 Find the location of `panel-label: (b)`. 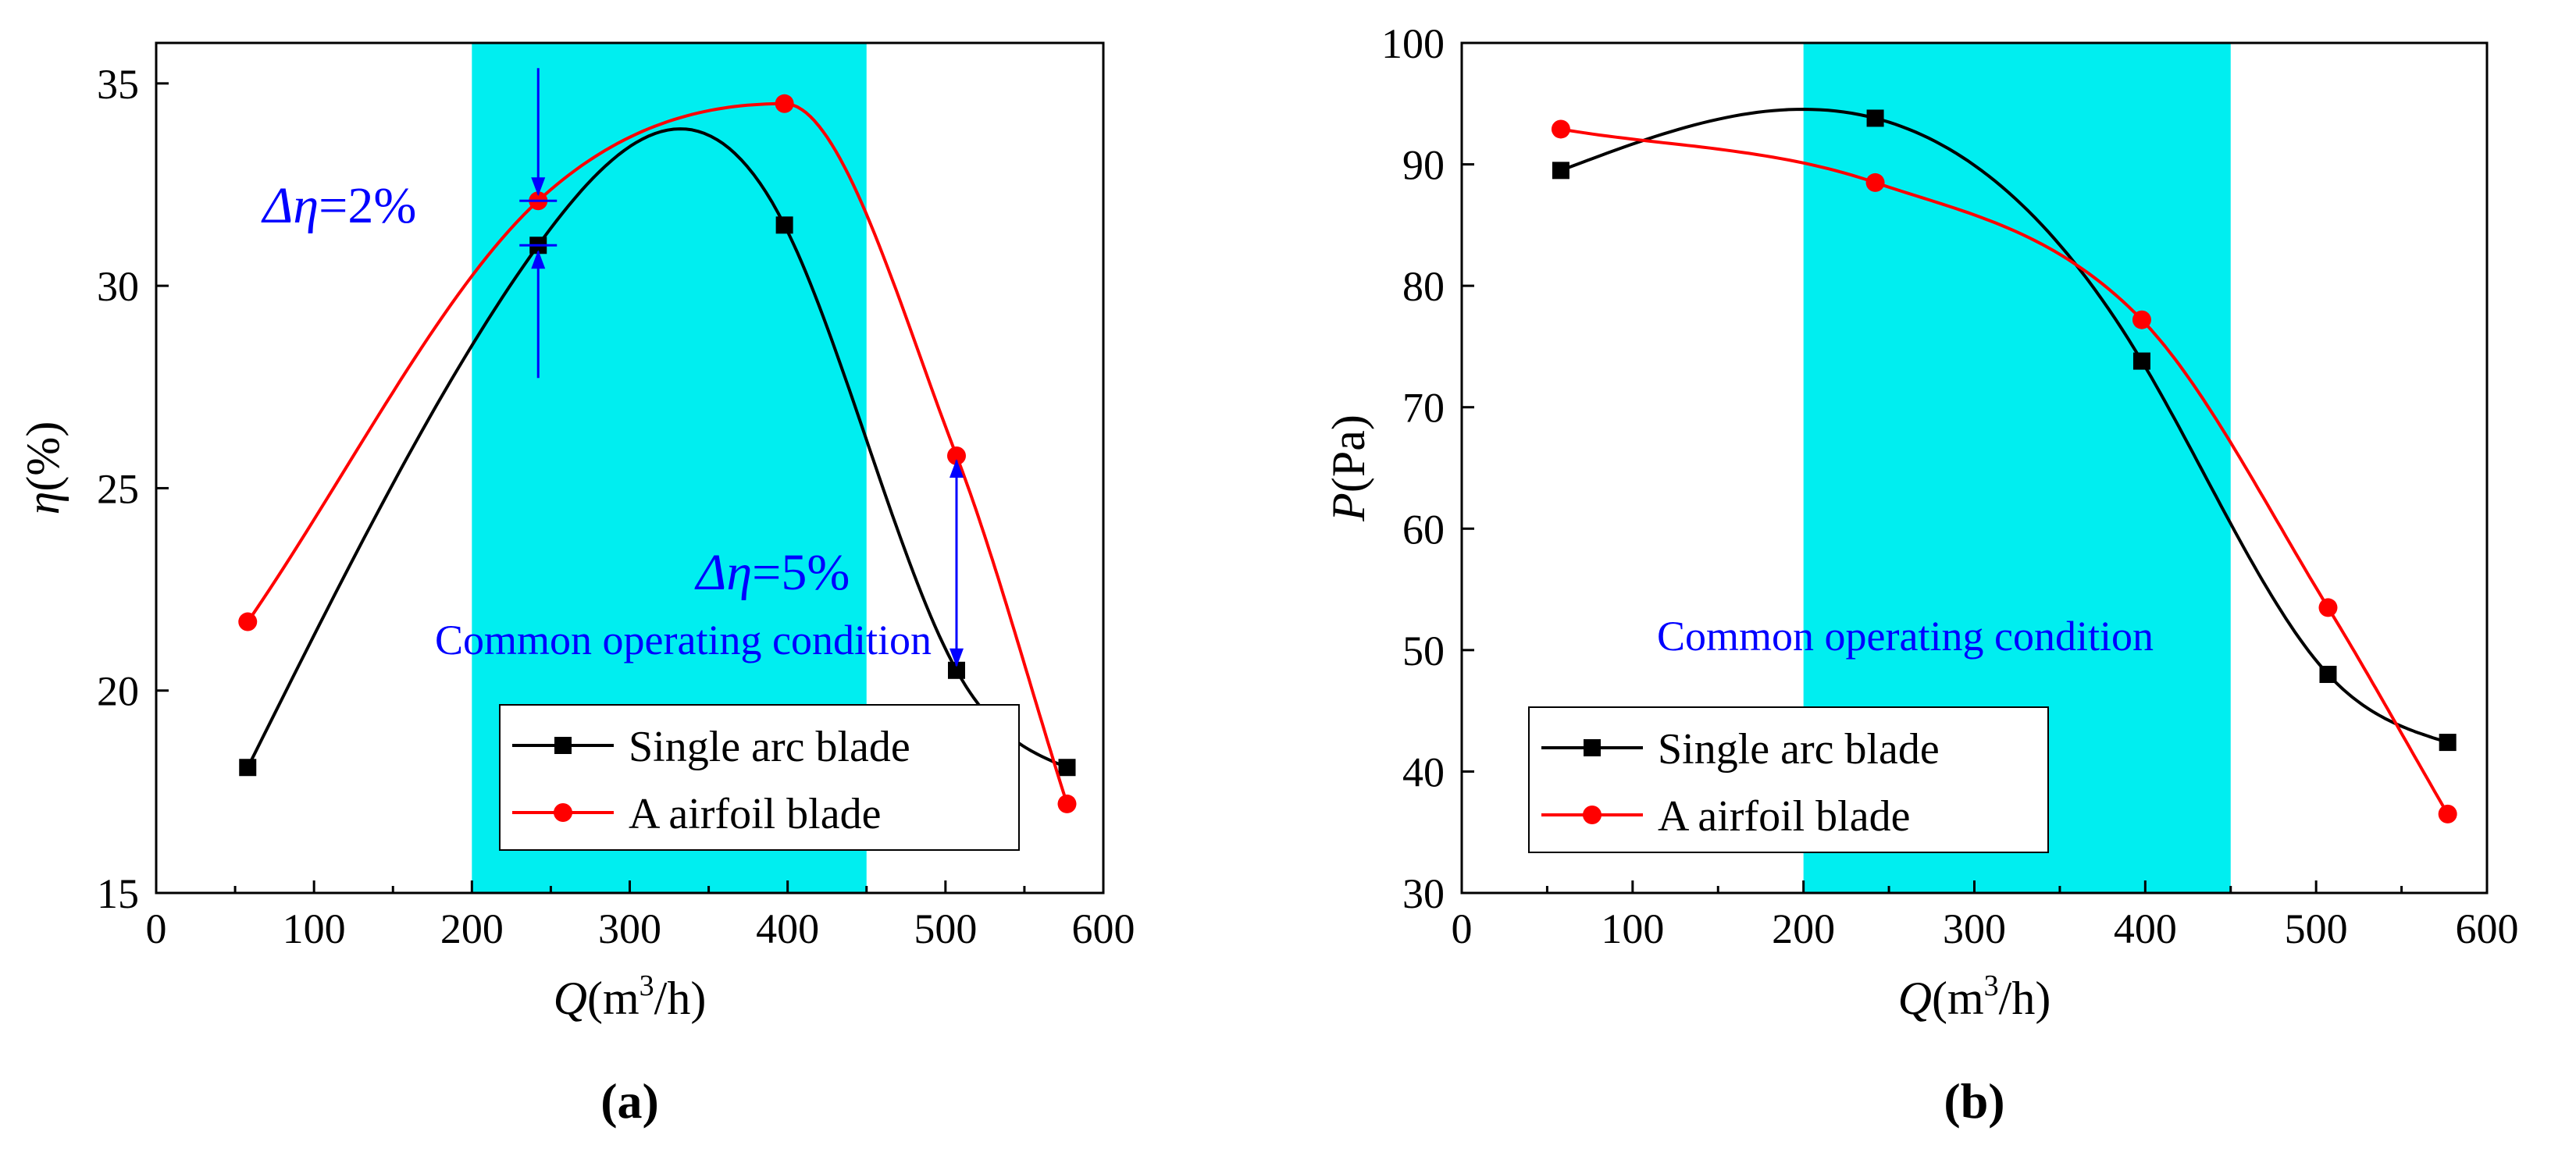

panel-label: (b) is located at coordinates (1974, 1101).